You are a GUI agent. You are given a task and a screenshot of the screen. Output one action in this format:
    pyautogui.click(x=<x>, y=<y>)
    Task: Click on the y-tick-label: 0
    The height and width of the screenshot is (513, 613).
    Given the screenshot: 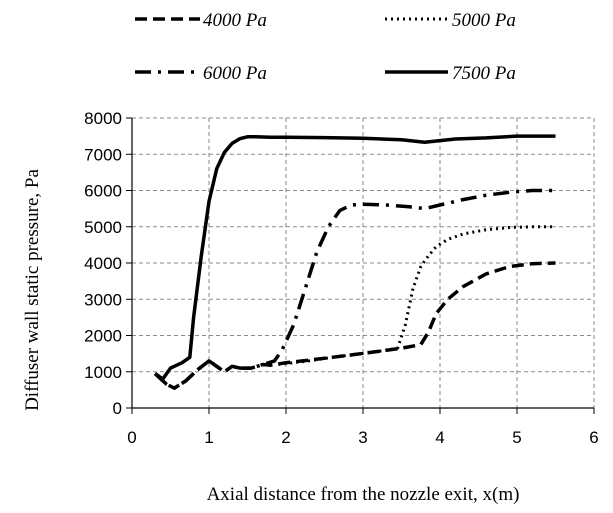 What is the action you would take?
    pyautogui.click(x=117, y=408)
    